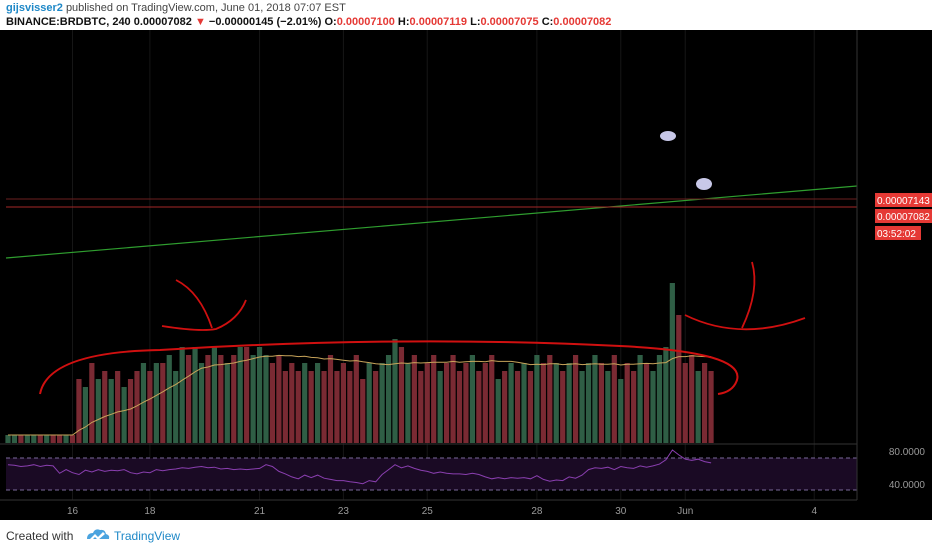  I want to click on volume-ma-line, so click(360, 395).